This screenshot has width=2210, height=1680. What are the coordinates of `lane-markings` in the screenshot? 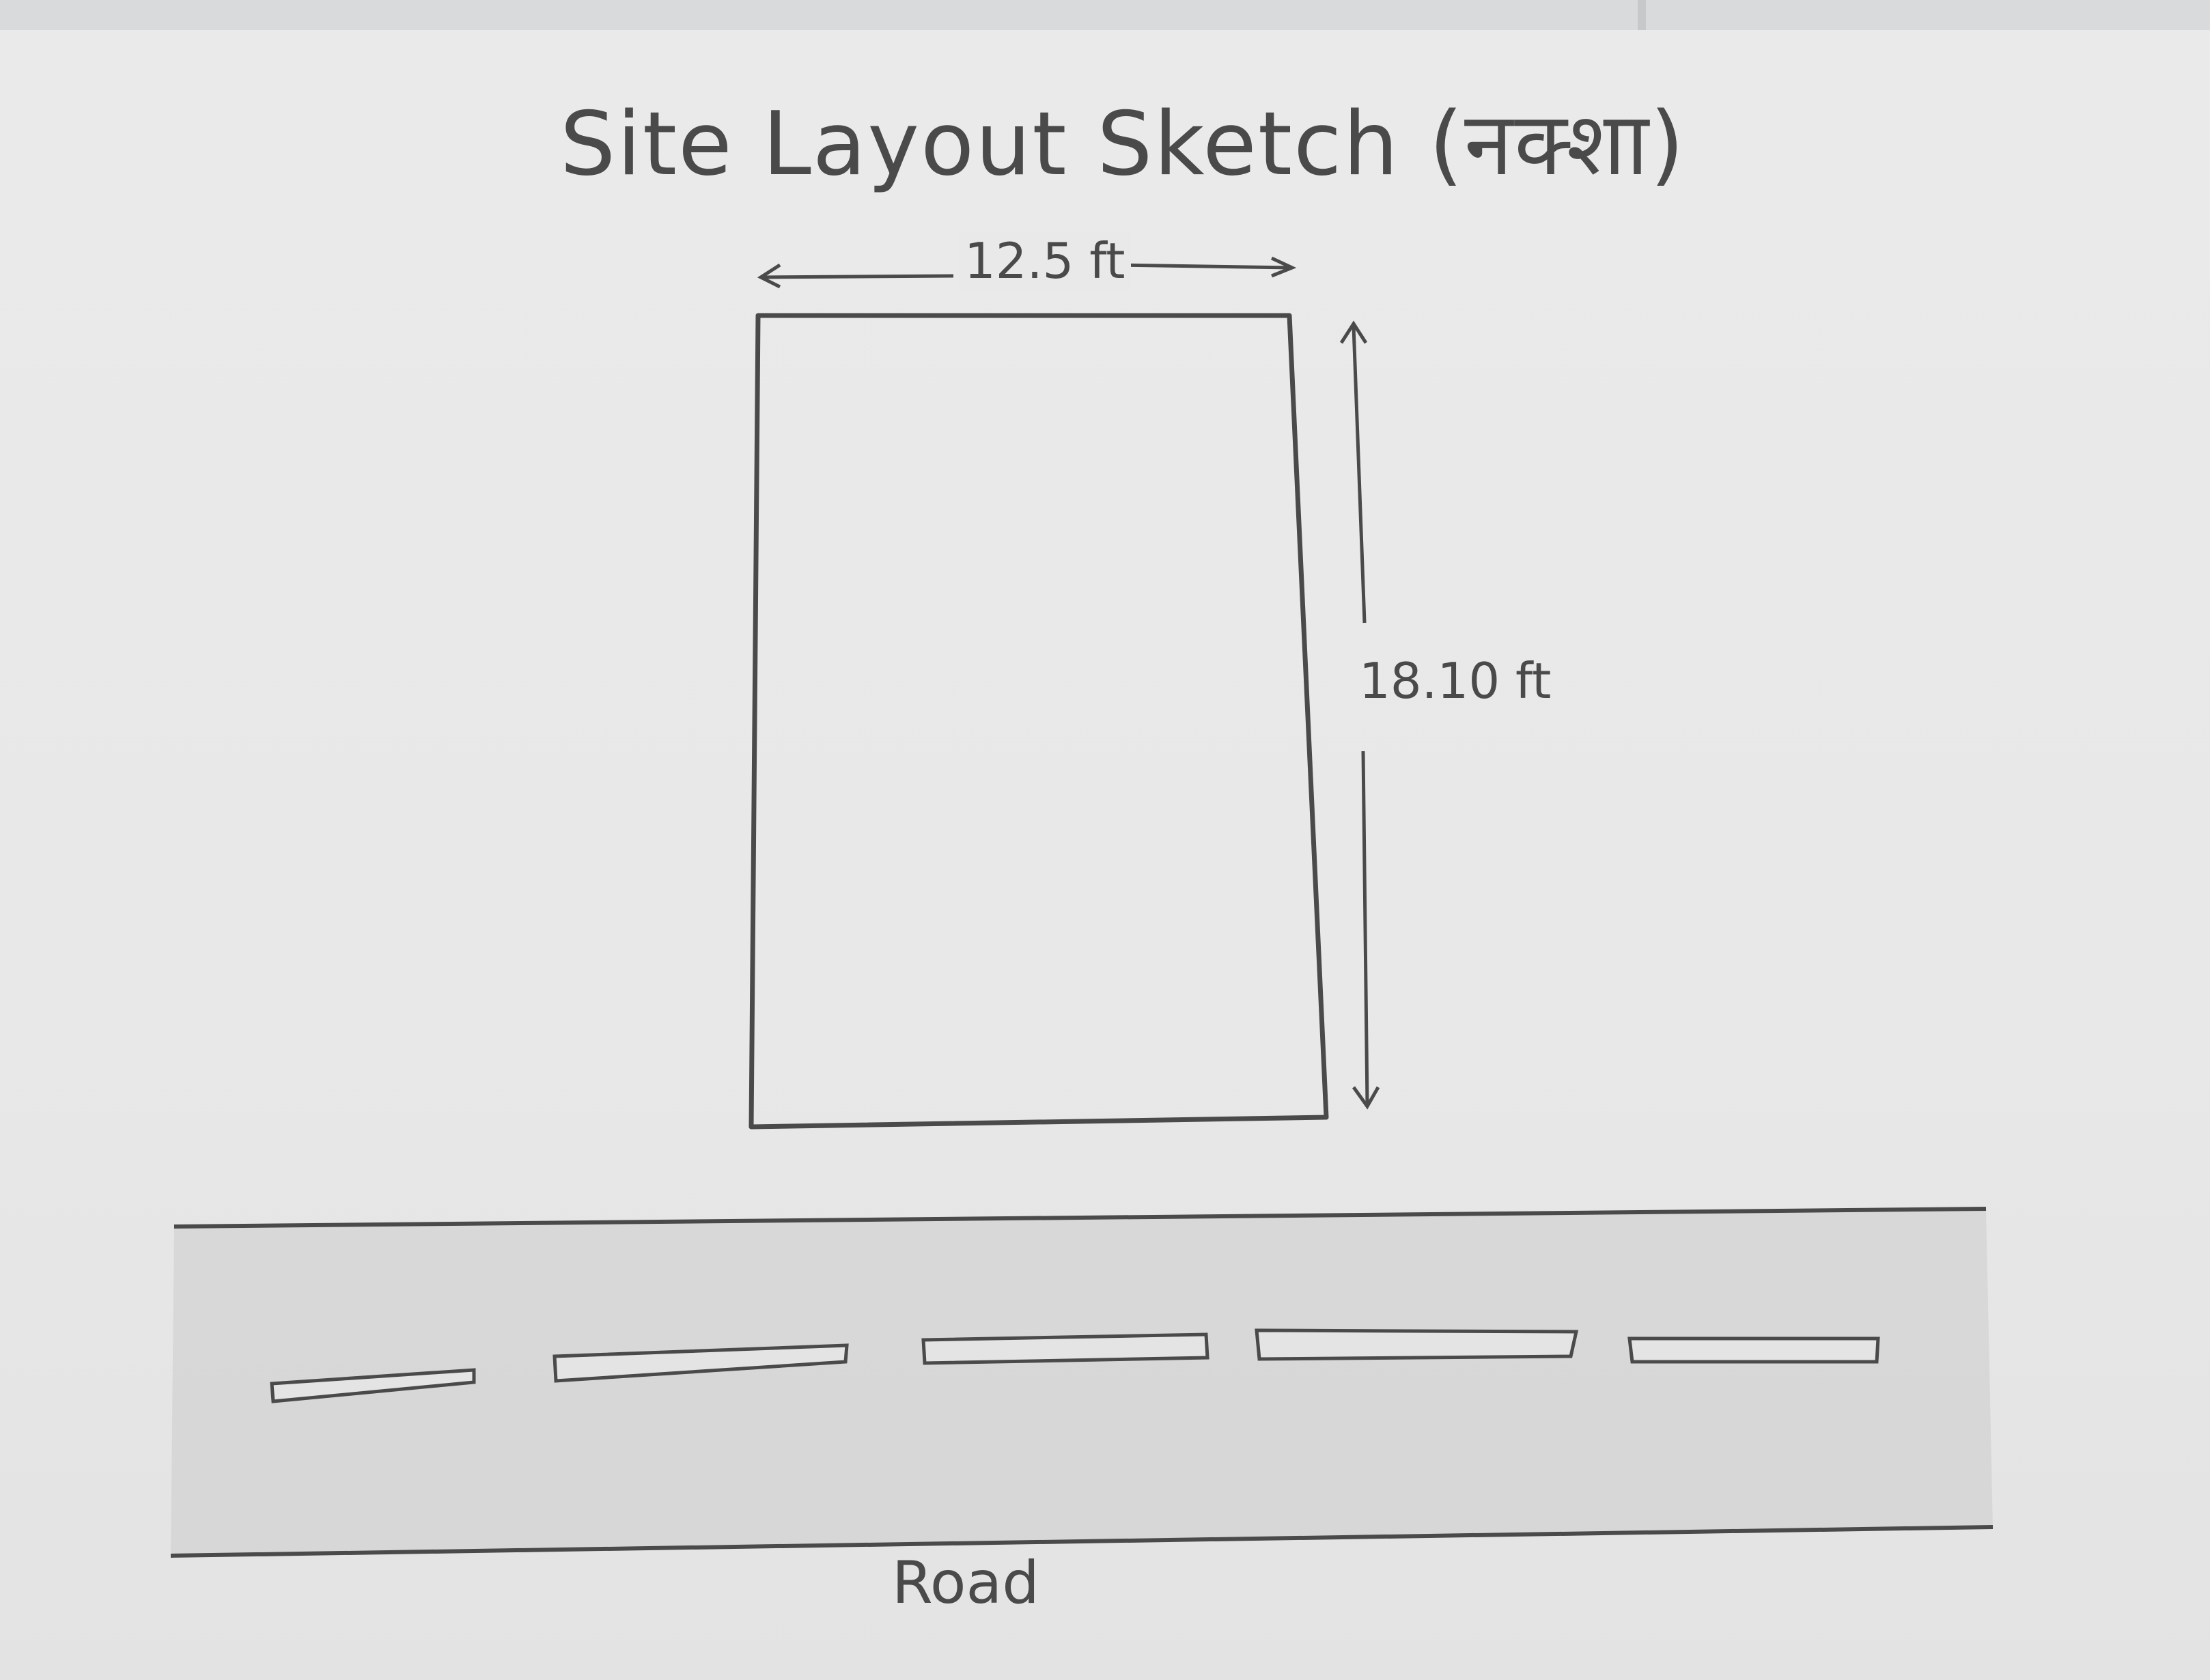 It's located at (1075, 1365).